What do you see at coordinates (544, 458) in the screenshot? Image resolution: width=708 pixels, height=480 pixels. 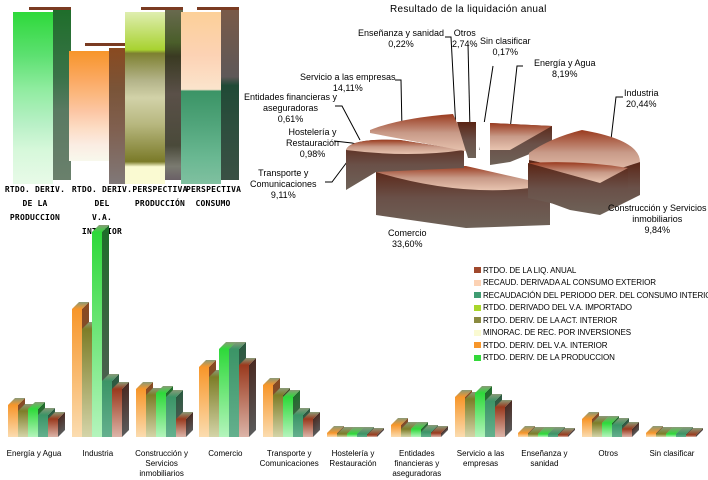 I see `category-label: Enseñanza y sanidad` at bounding box center [544, 458].